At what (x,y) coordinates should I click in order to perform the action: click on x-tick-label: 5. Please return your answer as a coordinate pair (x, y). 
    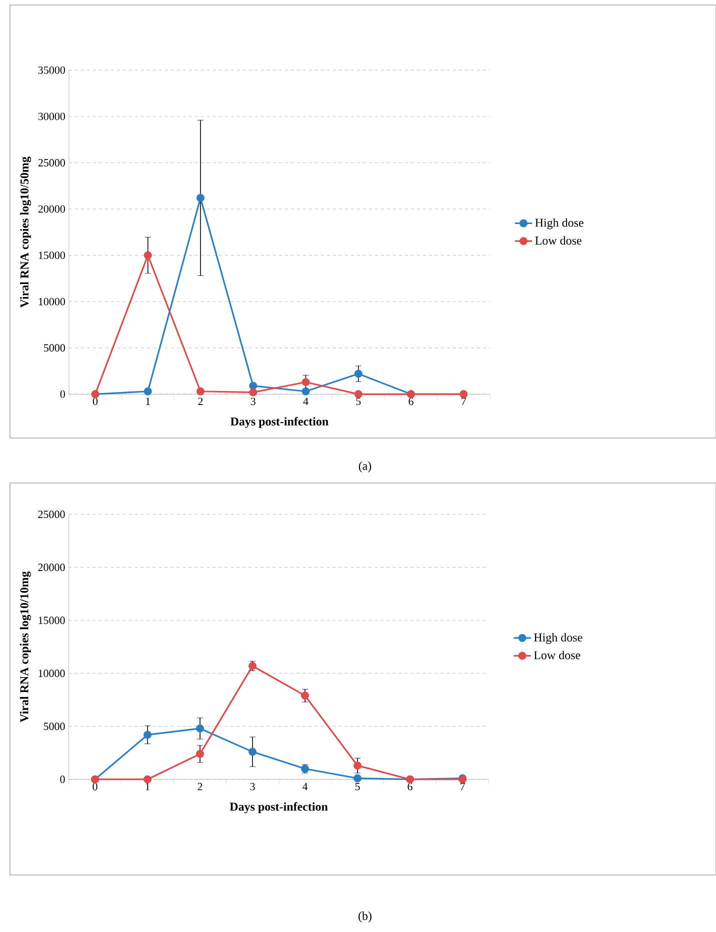
    Looking at the image, I should click on (357, 786).